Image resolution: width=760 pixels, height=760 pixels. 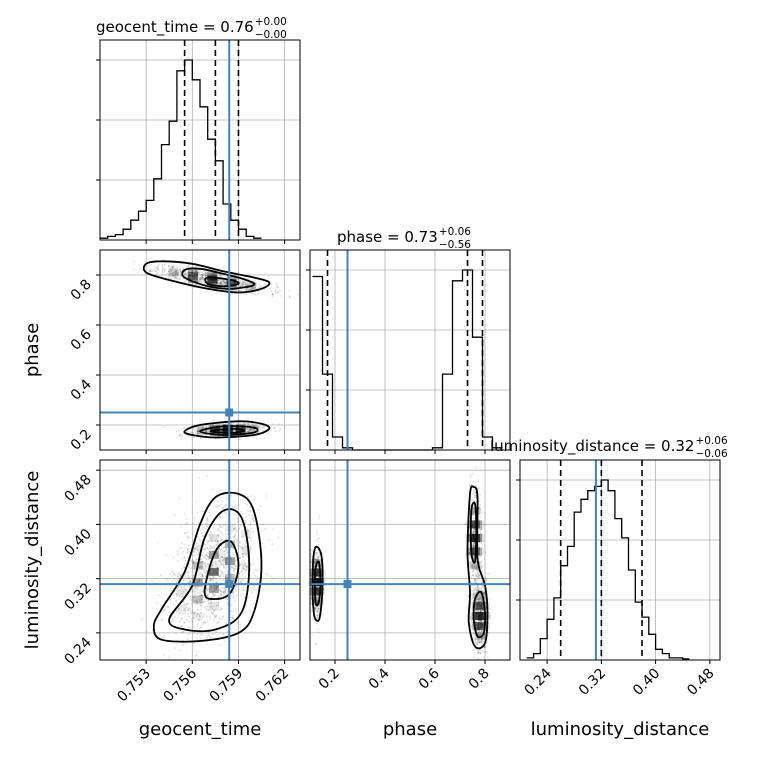 I want to click on title-luminosity_distance-upper-error: +0.06, so click(x=711, y=441).